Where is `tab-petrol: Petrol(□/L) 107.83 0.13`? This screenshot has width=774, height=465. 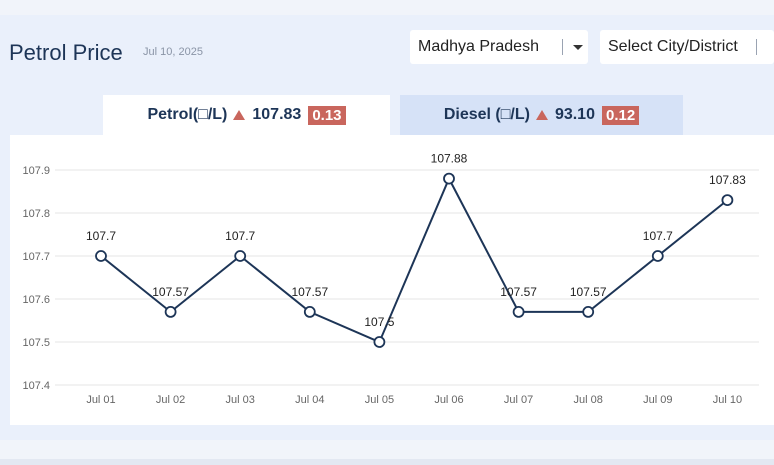
tab-petrol: Petrol(□/L) 107.83 0.13 is located at coordinates (246, 115).